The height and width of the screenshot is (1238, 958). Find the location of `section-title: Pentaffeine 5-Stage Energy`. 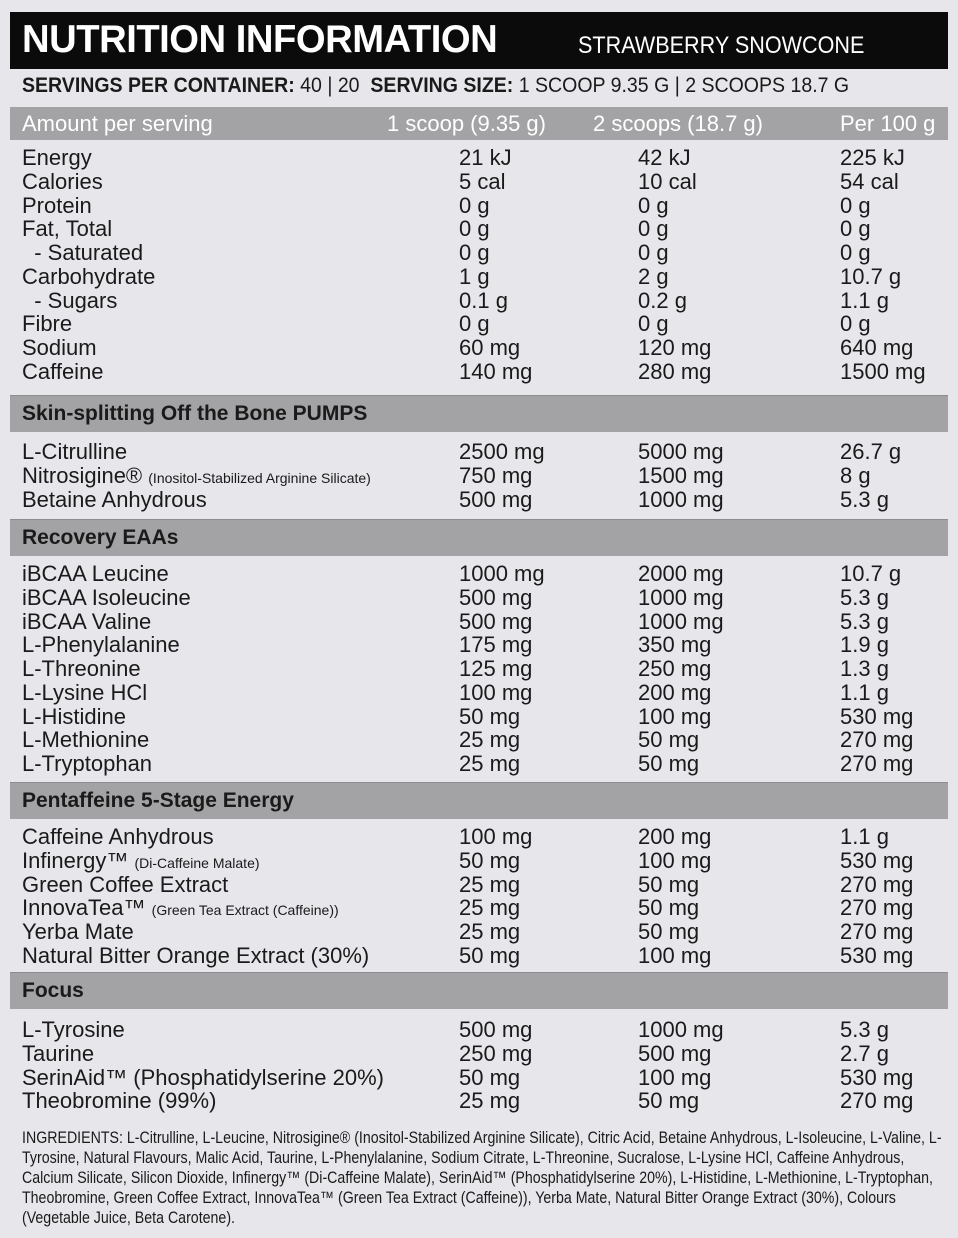

section-title: Pentaffeine 5-Stage Energy is located at coordinates (158, 800).